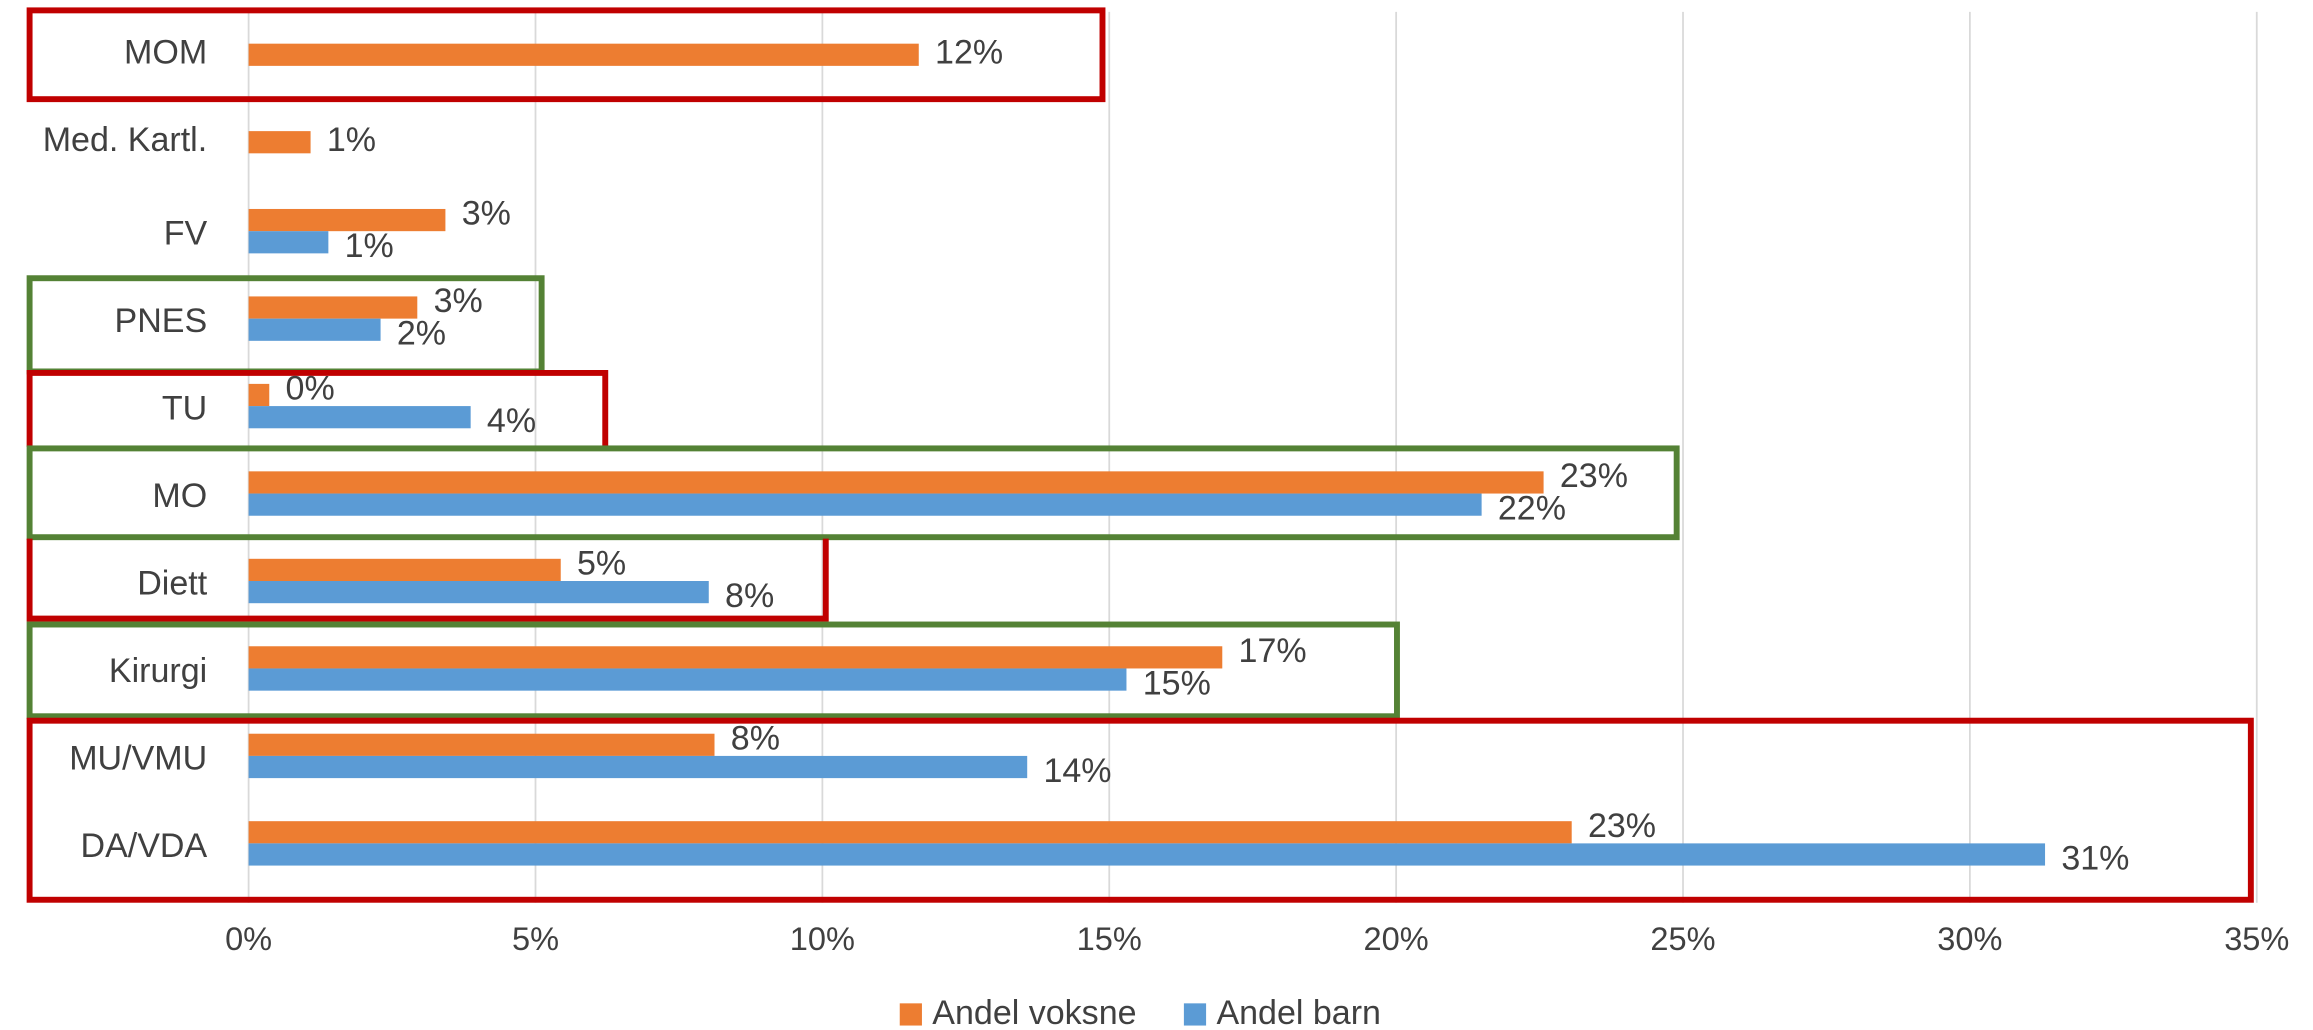 The height and width of the screenshot is (1030, 2313). I want to click on x-tick-label: 30%, so click(1969, 939).